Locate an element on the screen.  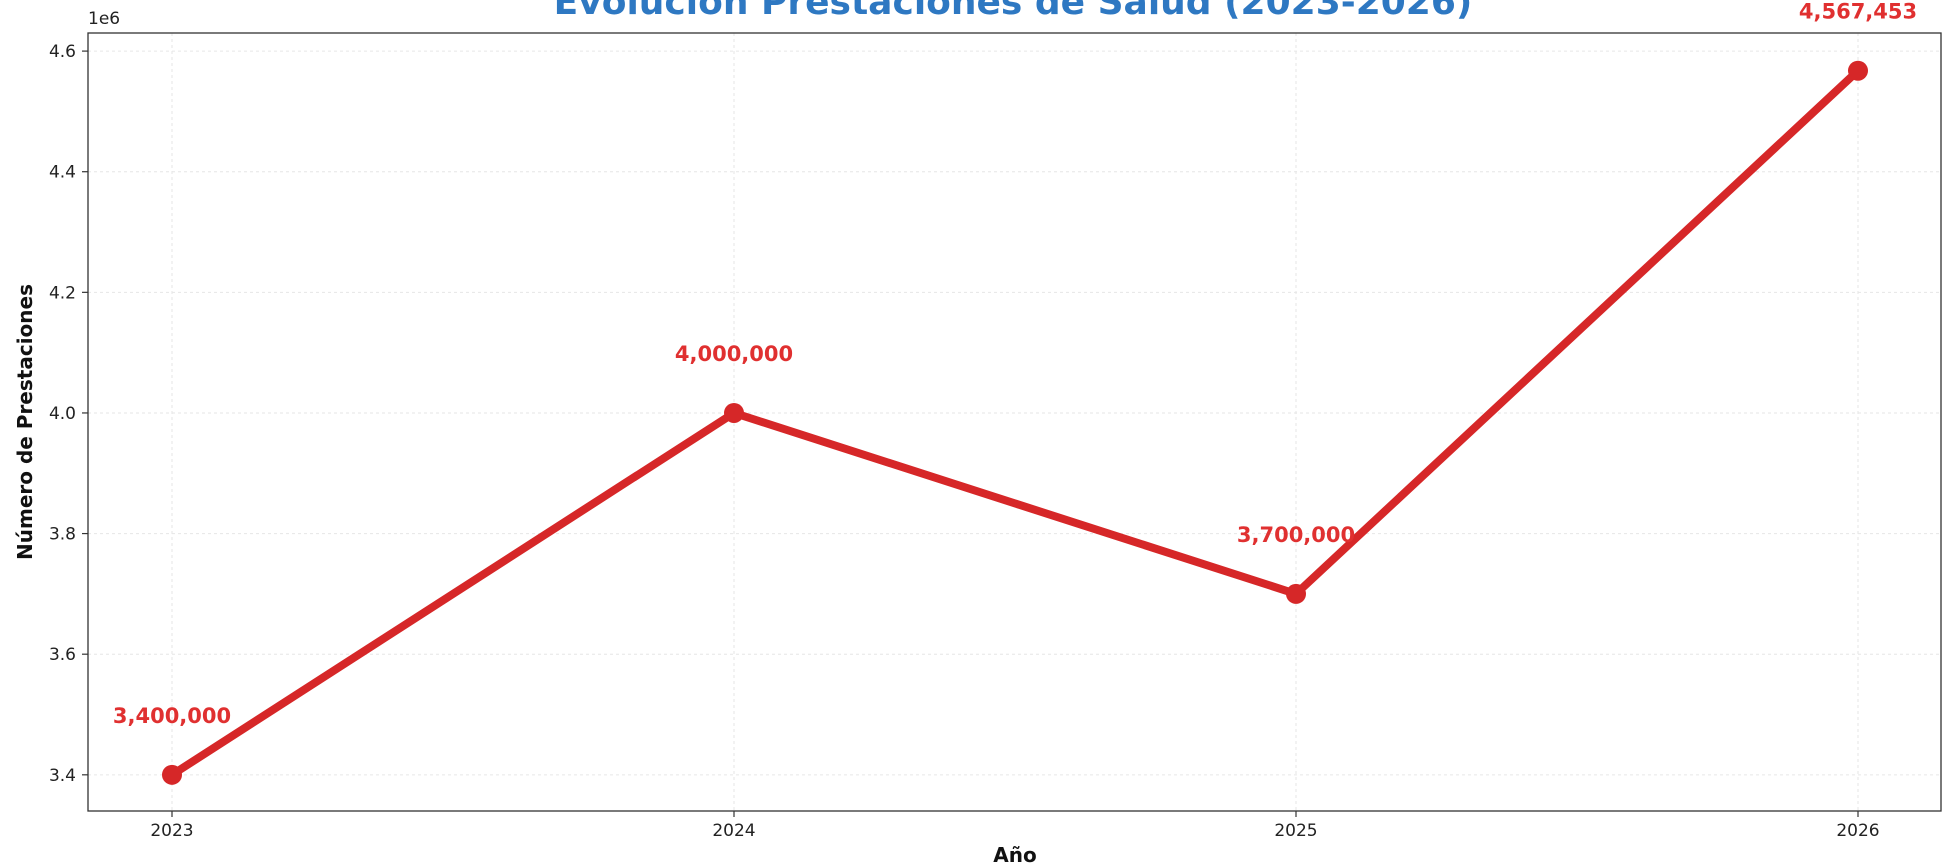
x-tick-label: 2025 is located at coordinates (1295, 831).